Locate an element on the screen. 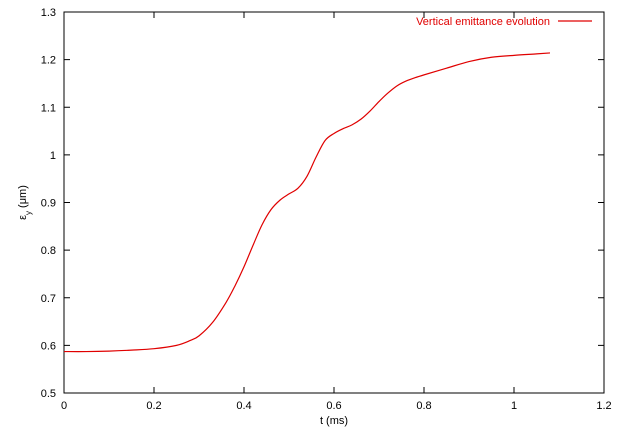  y-tick-label: 0.8 is located at coordinates (48, 251).